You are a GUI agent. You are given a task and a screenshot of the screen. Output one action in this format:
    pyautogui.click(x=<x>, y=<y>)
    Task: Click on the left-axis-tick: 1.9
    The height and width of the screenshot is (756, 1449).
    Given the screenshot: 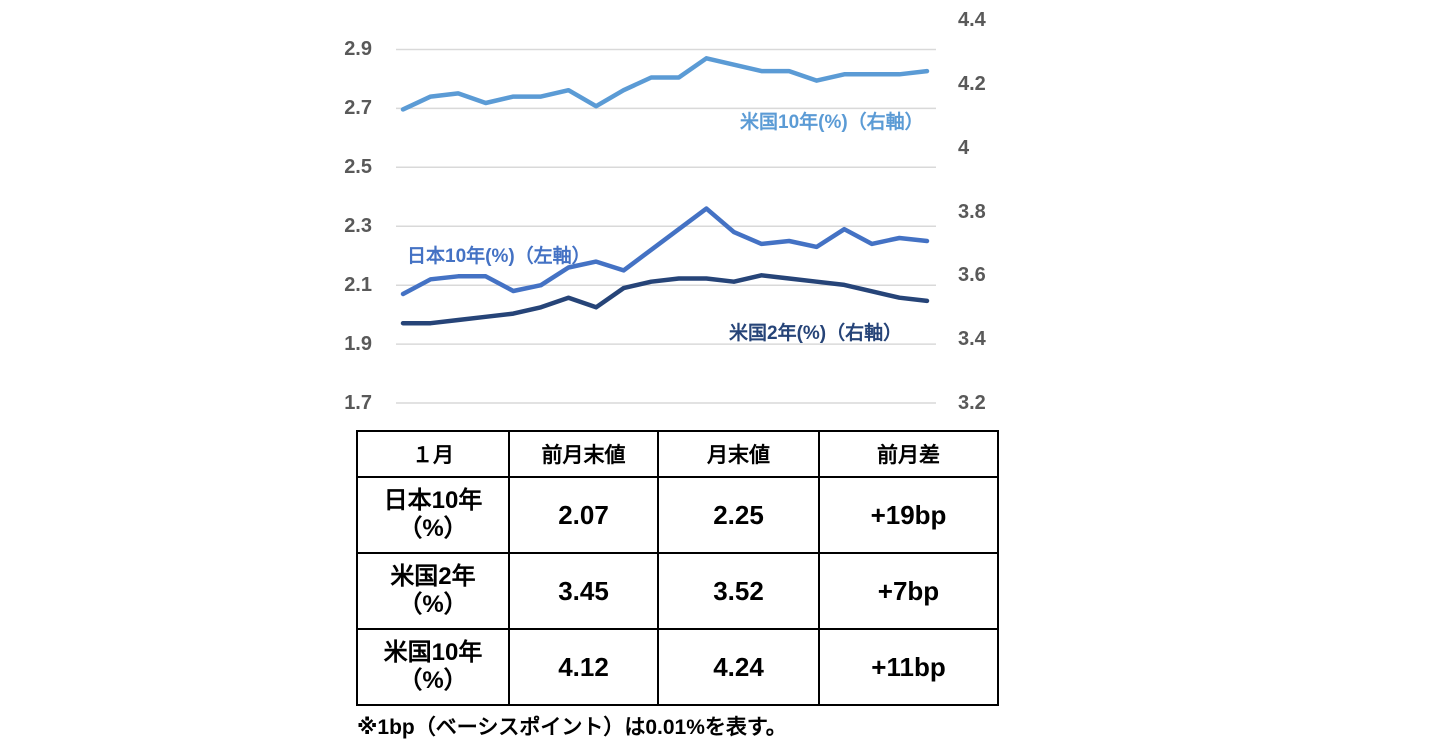 What is the action you would take?
    pyautogui.click(x=358, y=344)
    